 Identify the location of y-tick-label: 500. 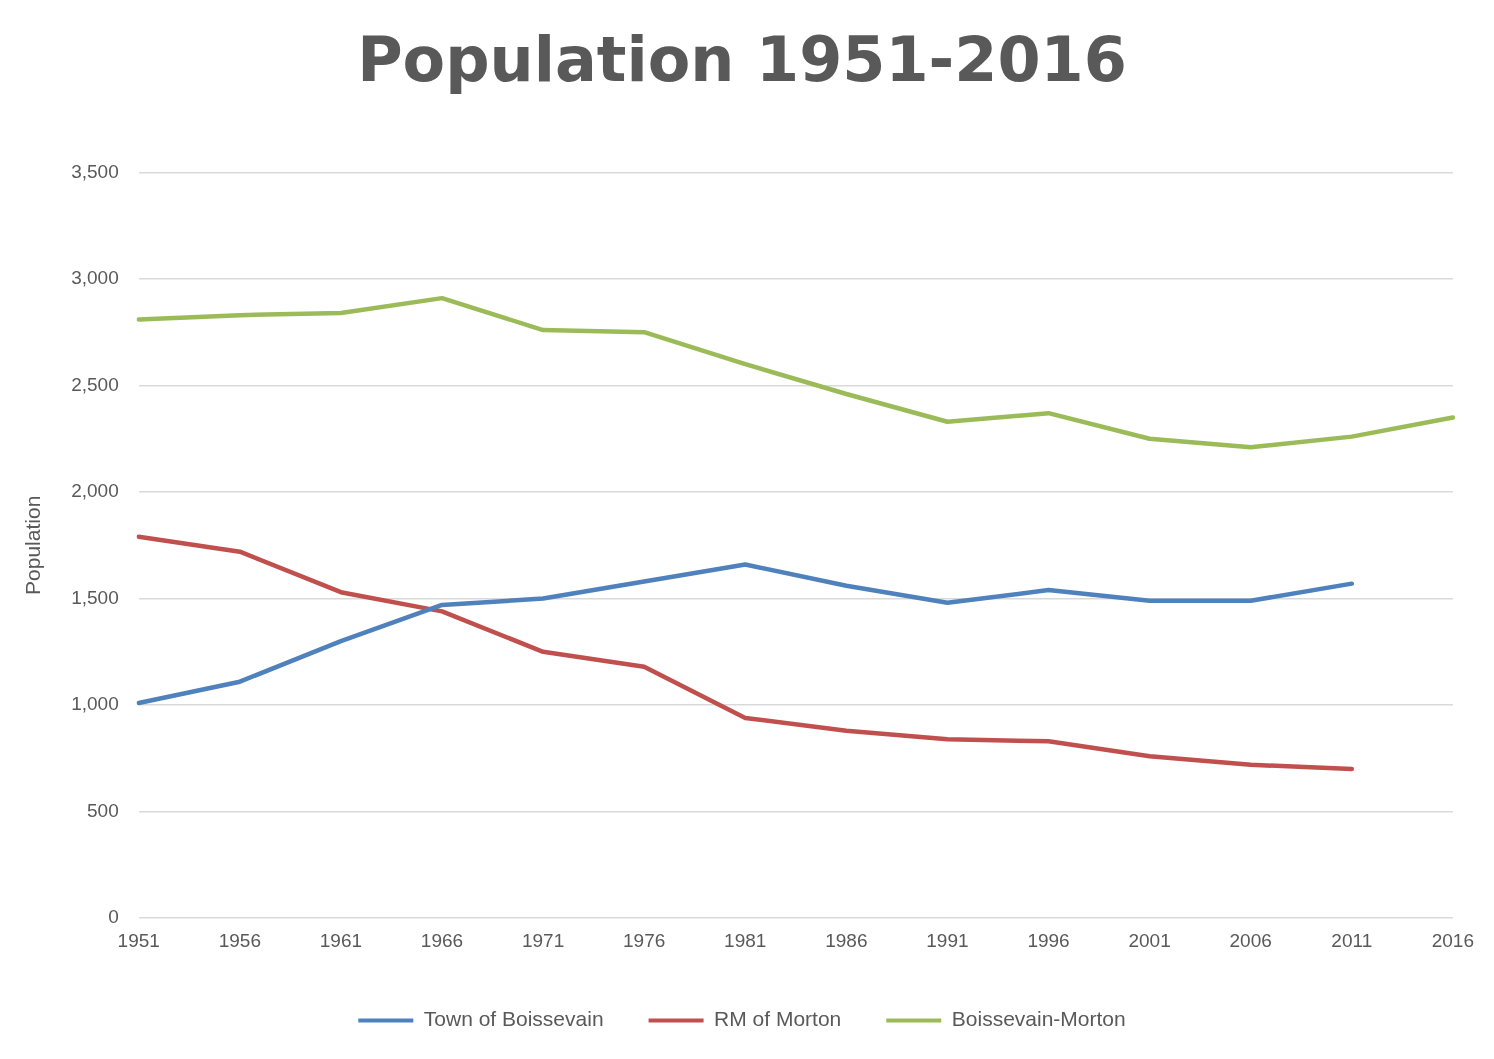
(103, 810).